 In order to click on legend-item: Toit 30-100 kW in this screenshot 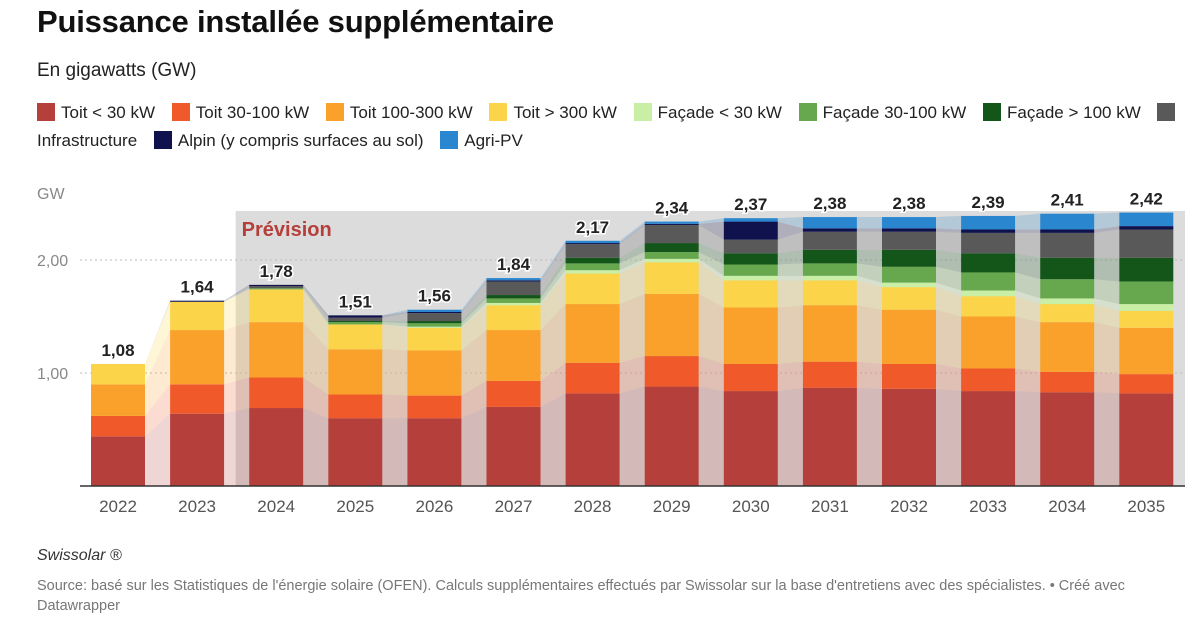, I will do `click(240, 112)`.